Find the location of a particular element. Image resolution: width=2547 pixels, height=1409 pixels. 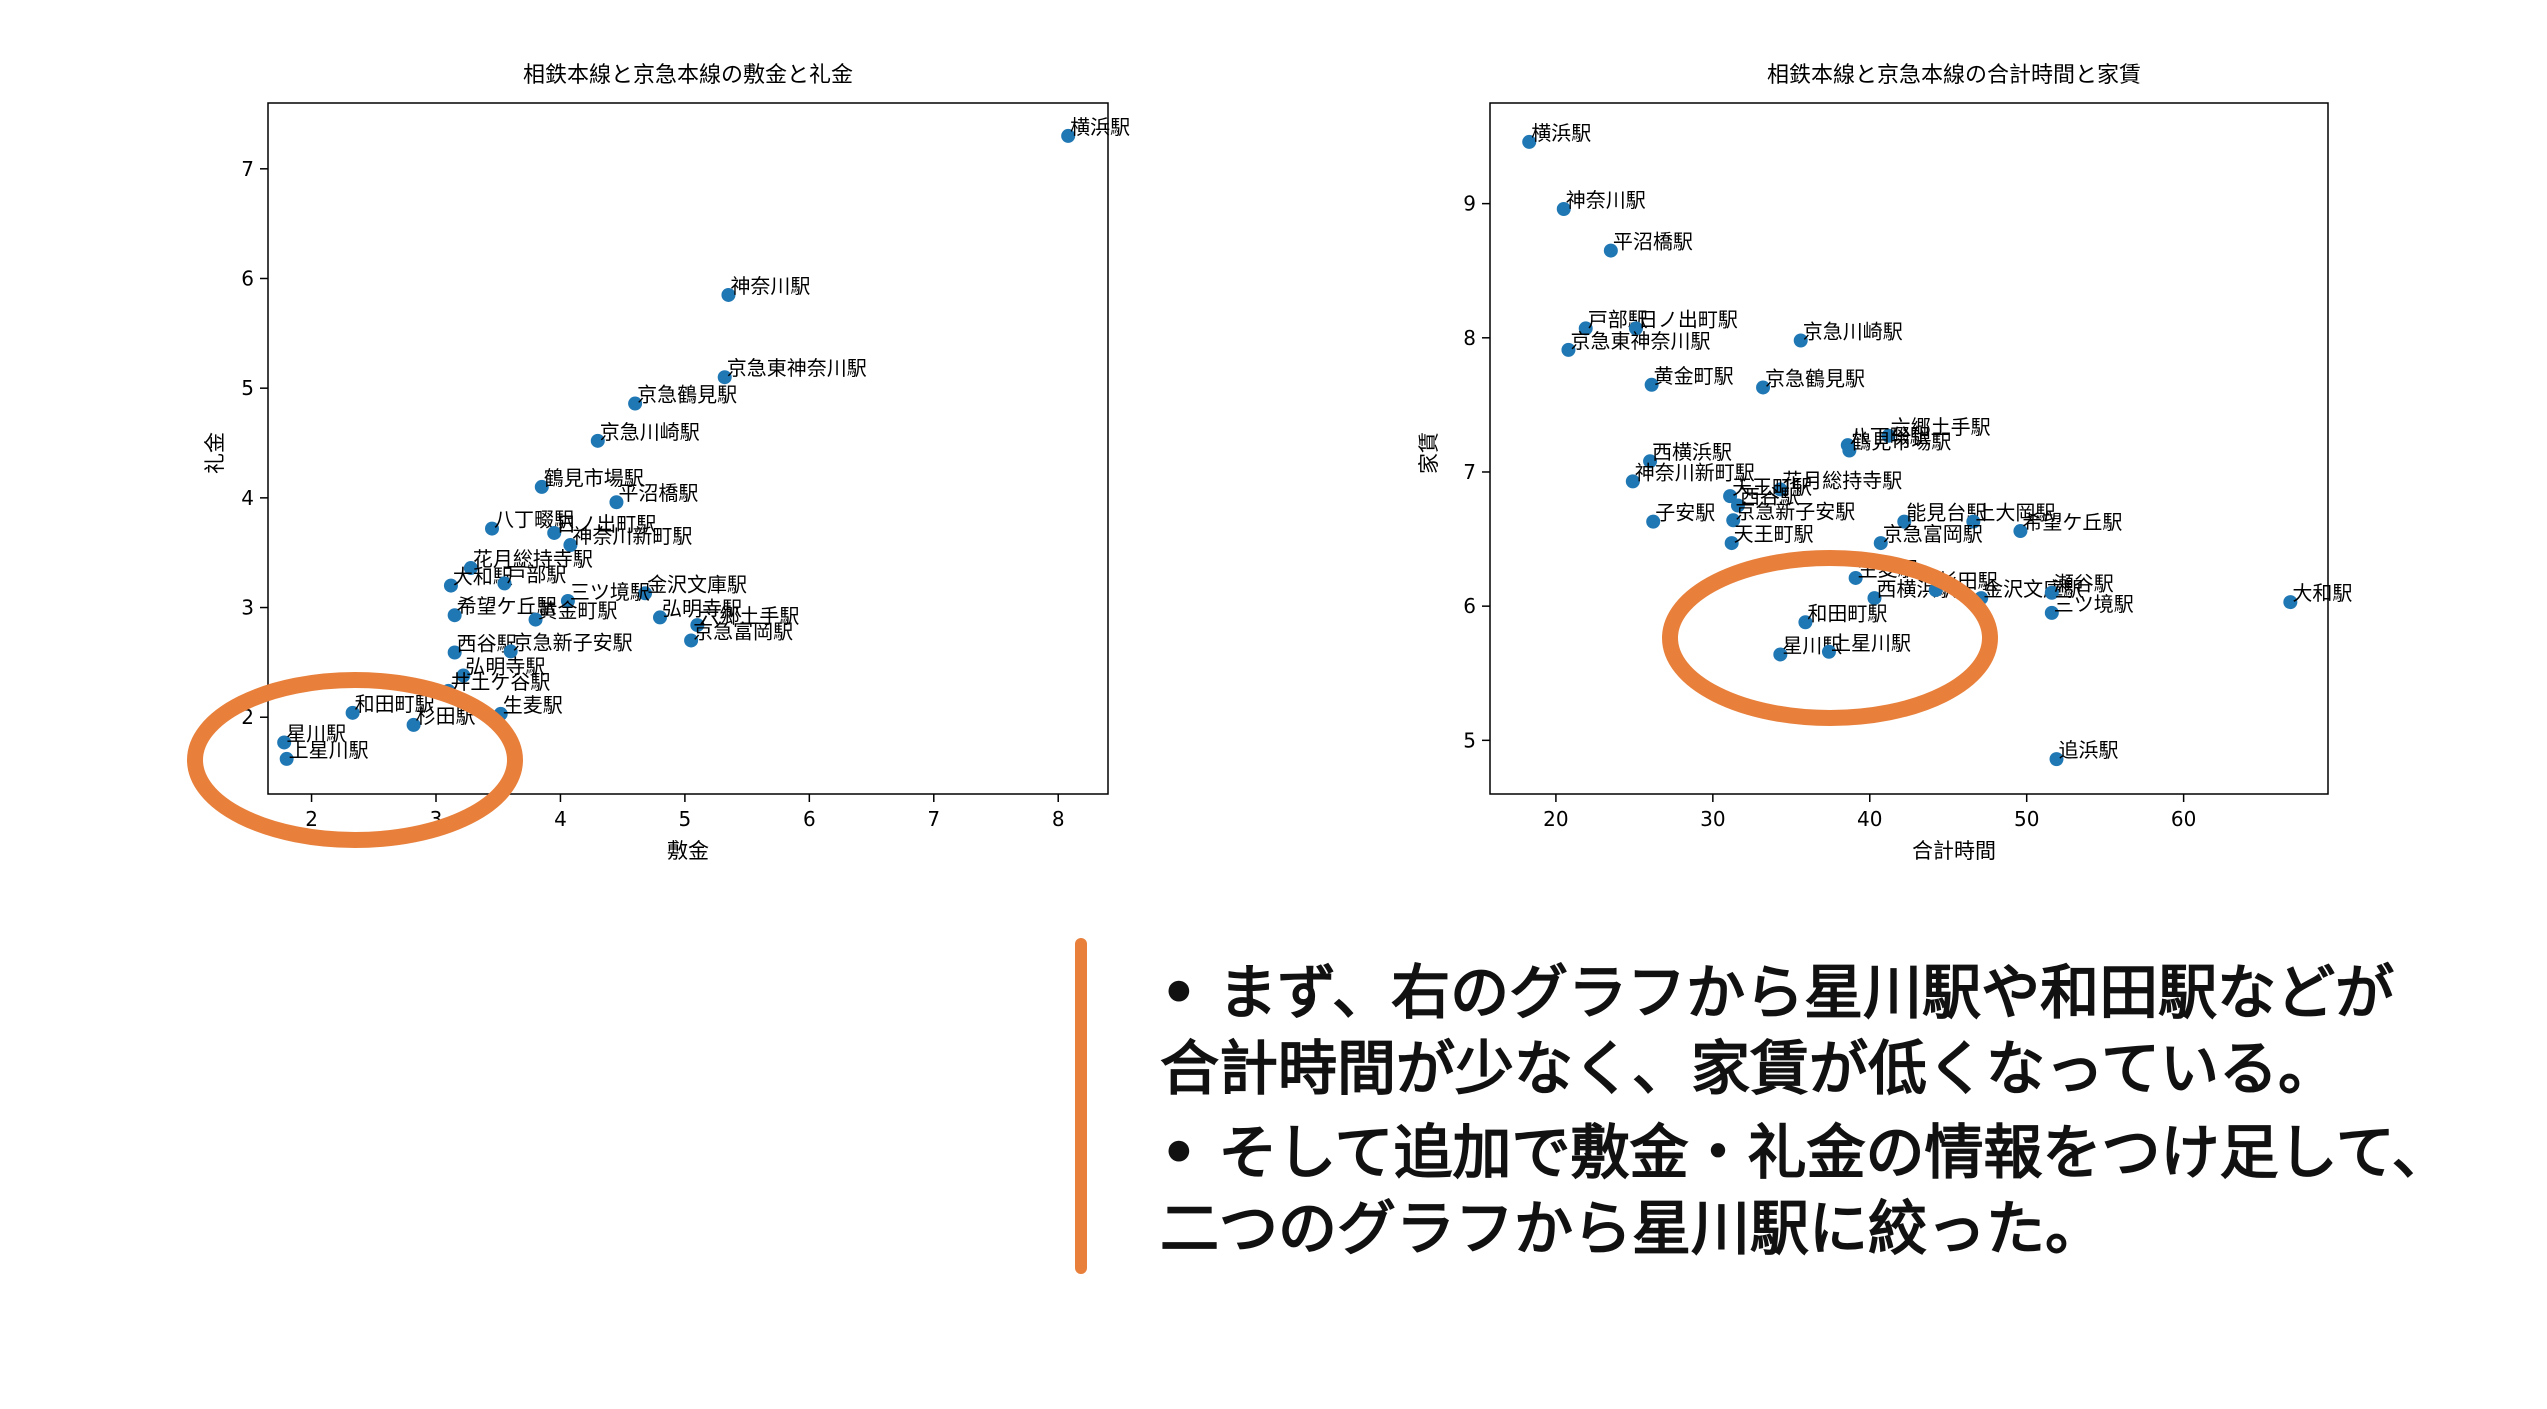

x-tick-label: 7 is located at coordinates (933, 819).